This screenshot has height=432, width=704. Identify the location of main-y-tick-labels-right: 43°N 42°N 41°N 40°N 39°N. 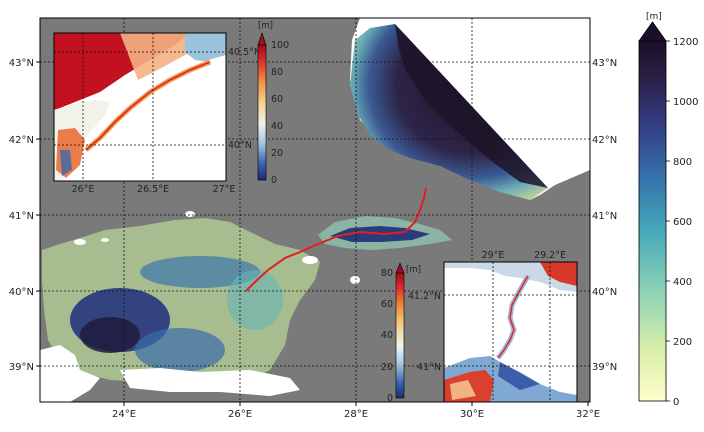
(604, 215).